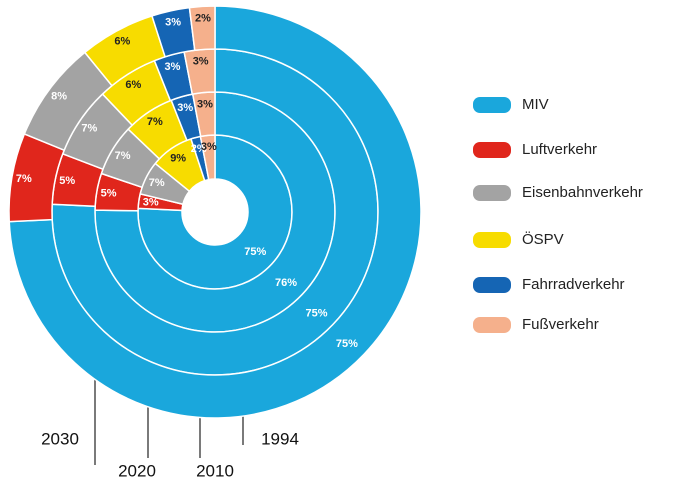 The height and width of the screenshot is (485, 684). Describe the element at coordinates (202, 28) in the screenshot. I see `segment` at that location.